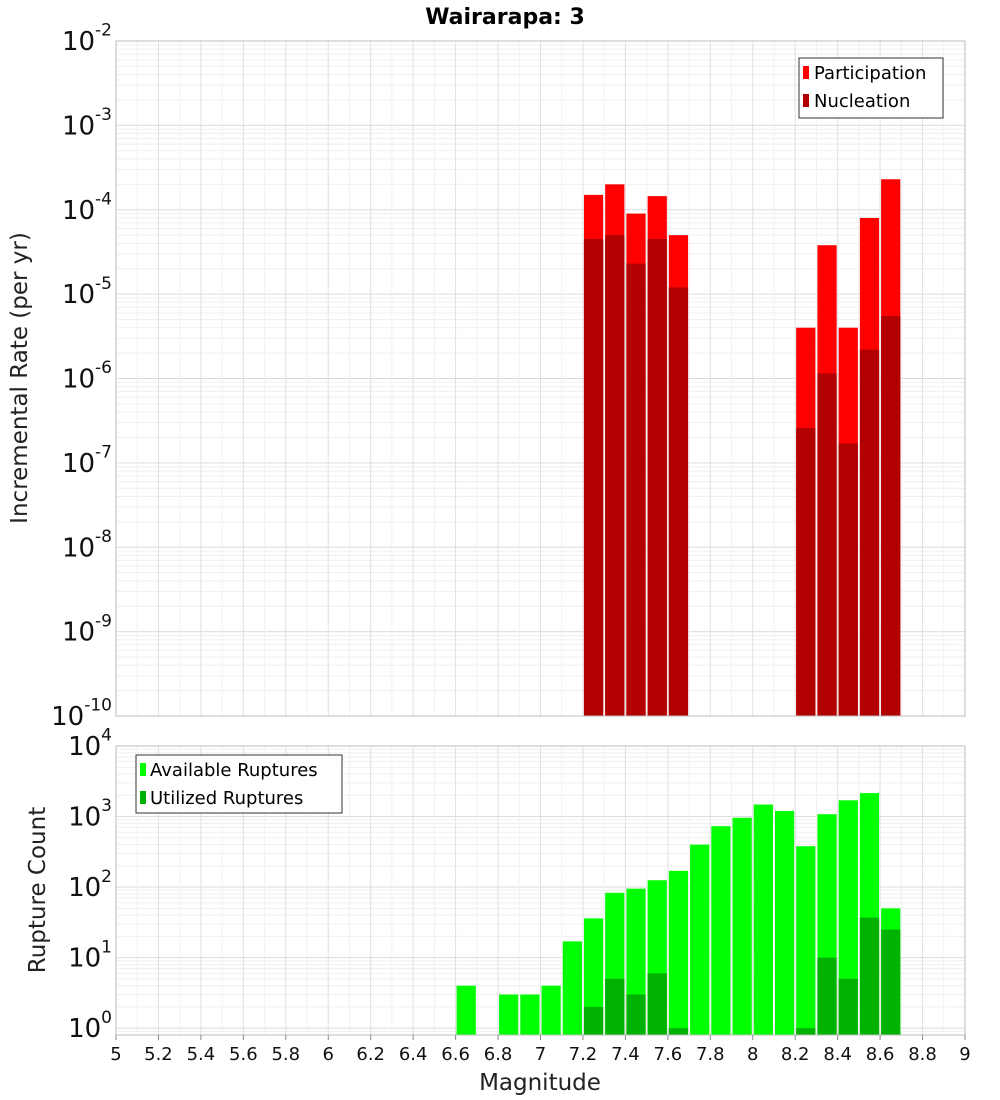 The width and height of the screenshot is (1000, 1100). Describe the element at coordinates (103, 115) in the screenshot. I see `tick-exponent: -3` at that location.